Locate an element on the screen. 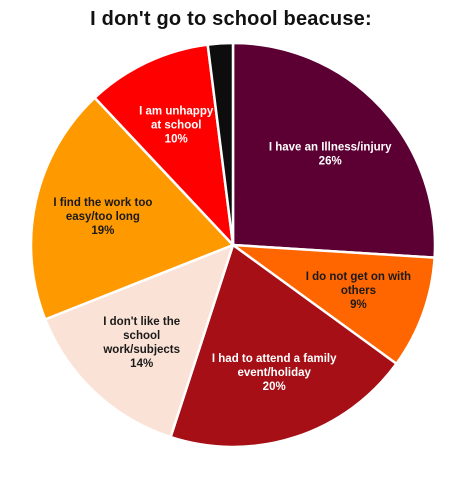  pie-slice-label-line: I have an Illness/injury is located at coordinates (330, 148).